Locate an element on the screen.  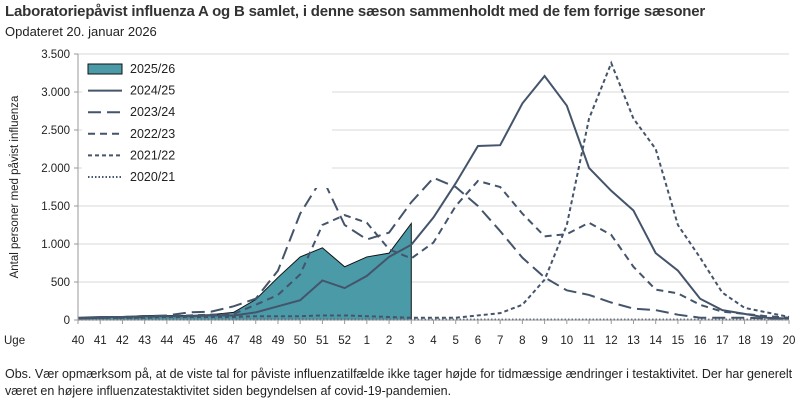
y-tick-label: 1.500 is located at coordinates (55, 207).